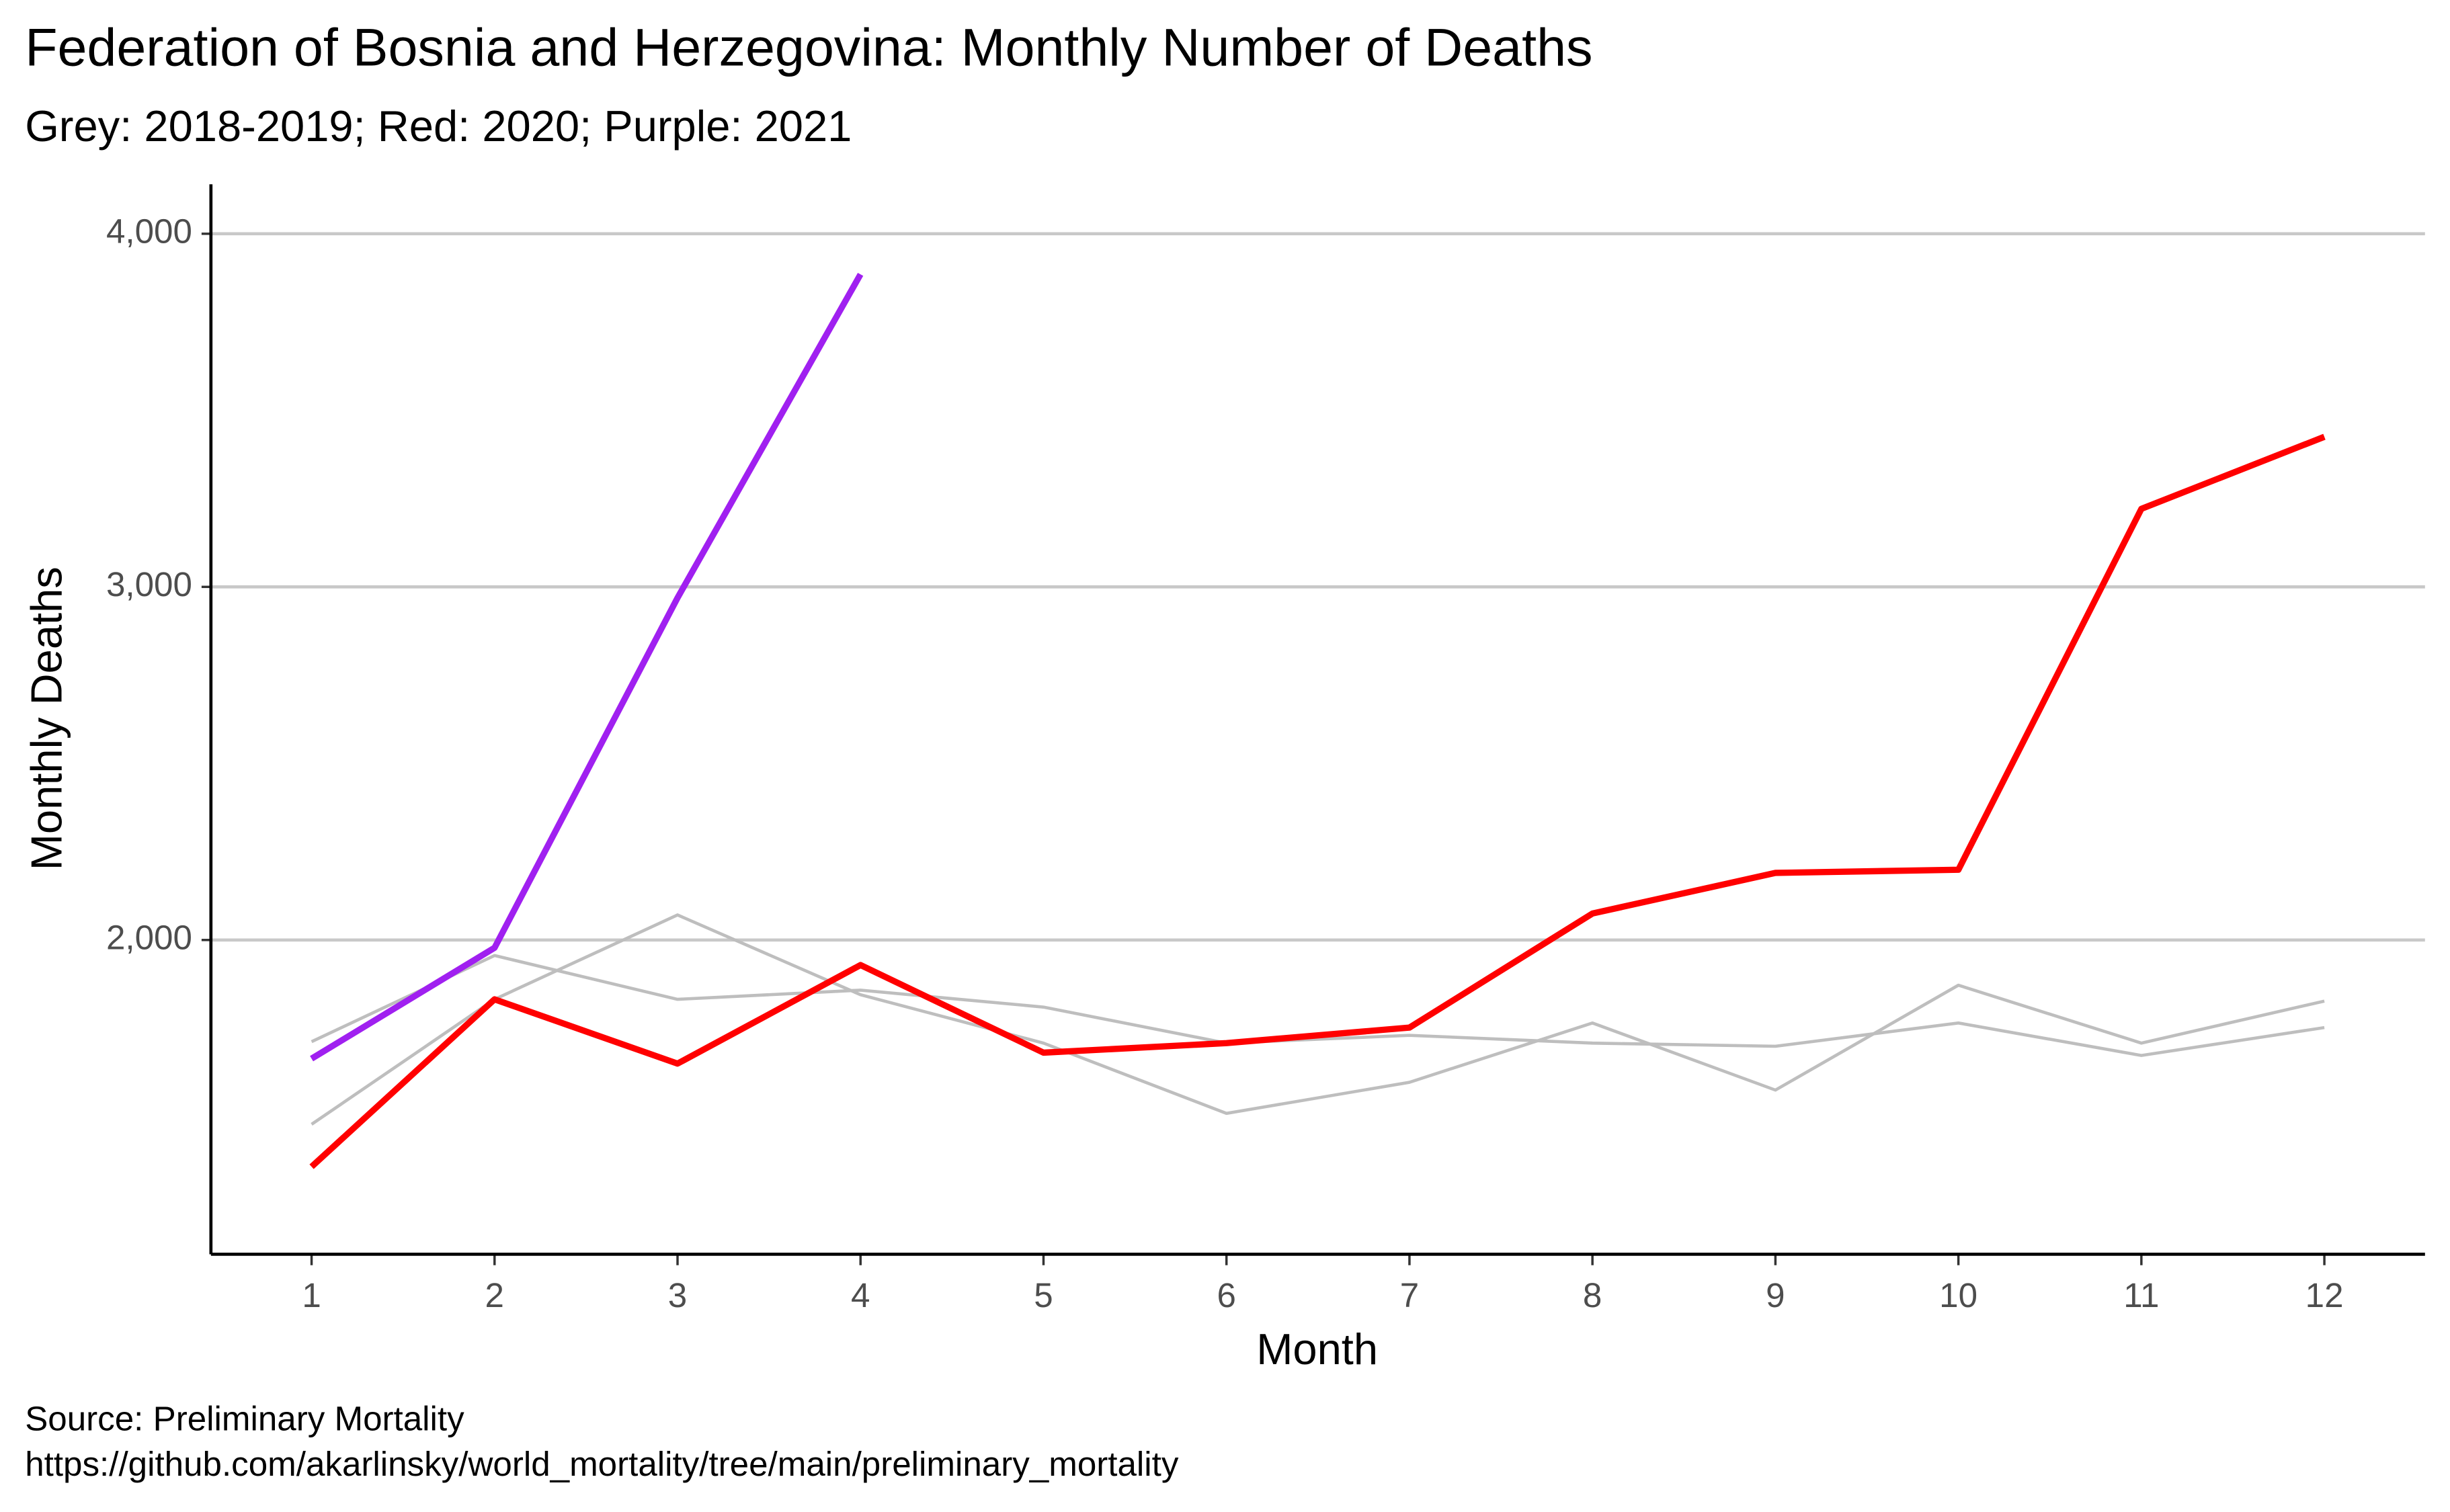 The image size is (2450, 1512). Describe the element at coordinates (245, 1419) in the screenshot. I see `caption: Source: Preliminary Mortality` at that location.